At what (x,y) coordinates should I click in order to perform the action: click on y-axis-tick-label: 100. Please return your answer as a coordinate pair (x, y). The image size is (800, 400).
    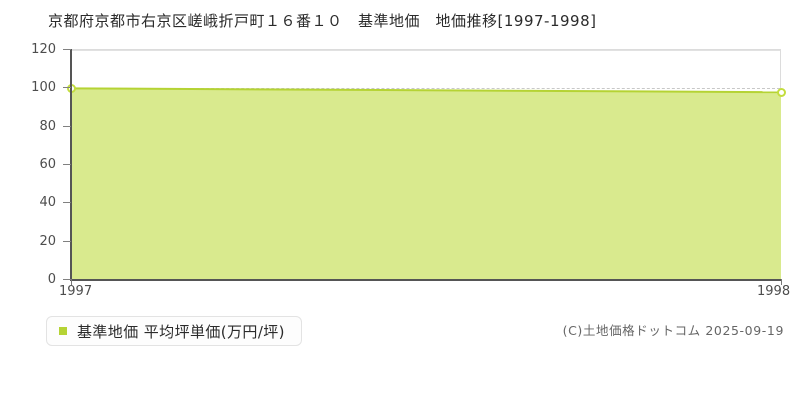
    Looking at the image, I should click on (43, 88).